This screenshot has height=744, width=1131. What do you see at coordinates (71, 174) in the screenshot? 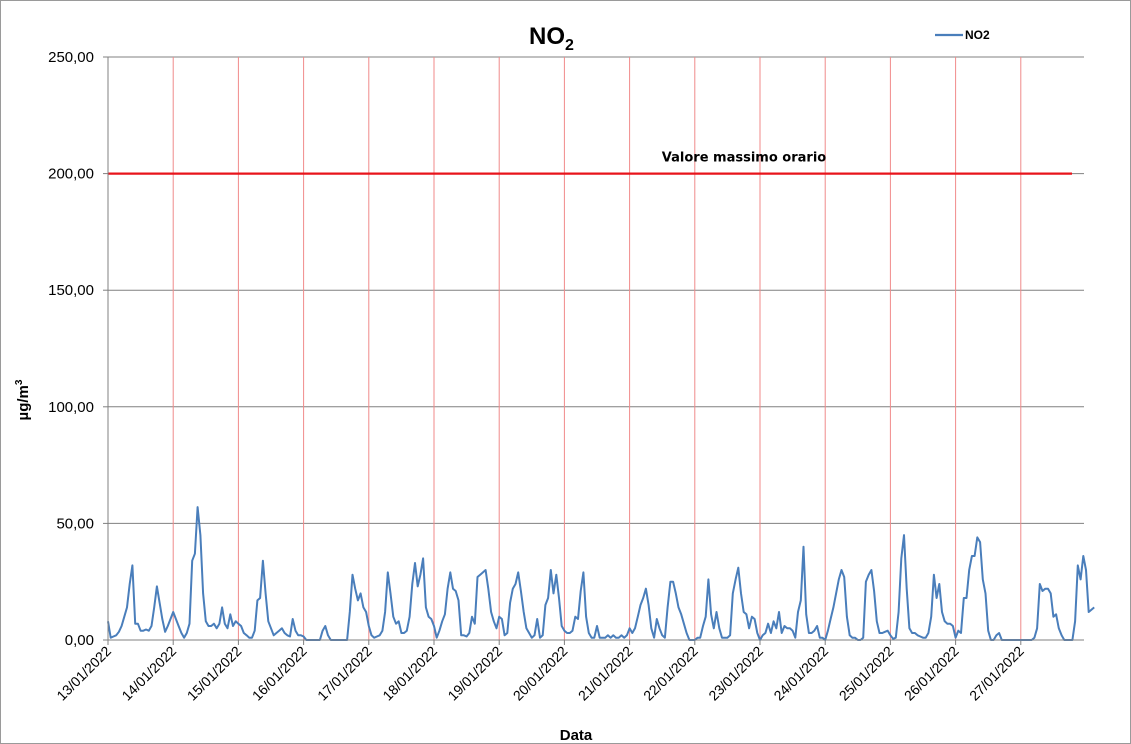
I see `y-tick-label: 200,00` at bounding box center [71, 174].